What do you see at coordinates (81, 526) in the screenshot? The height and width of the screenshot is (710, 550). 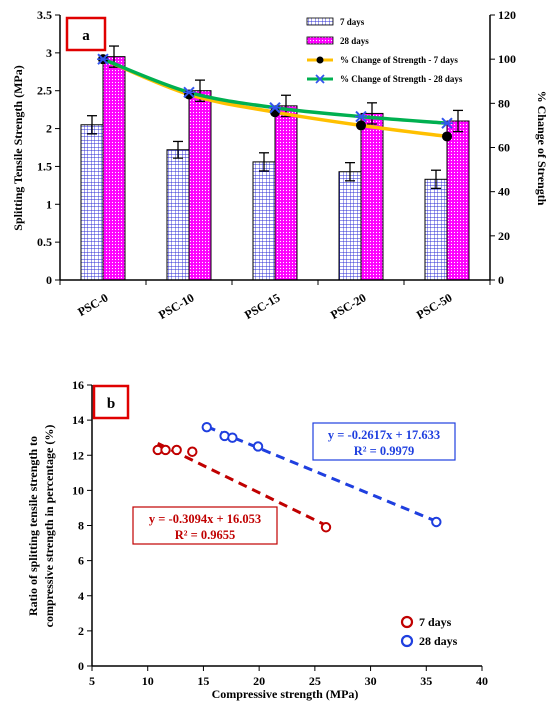 I see `chart-b-ytick-label: 8` at bounding box center [81, 526].